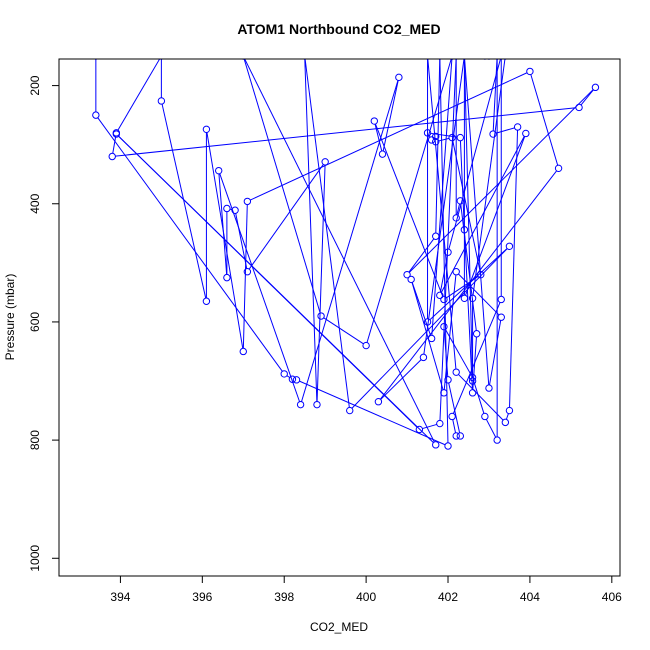 This screenshot has width=650, height=650. Describe the element at coordinates (35, 203) in the screenshot. I see `y-tick-label: 400` at that location.